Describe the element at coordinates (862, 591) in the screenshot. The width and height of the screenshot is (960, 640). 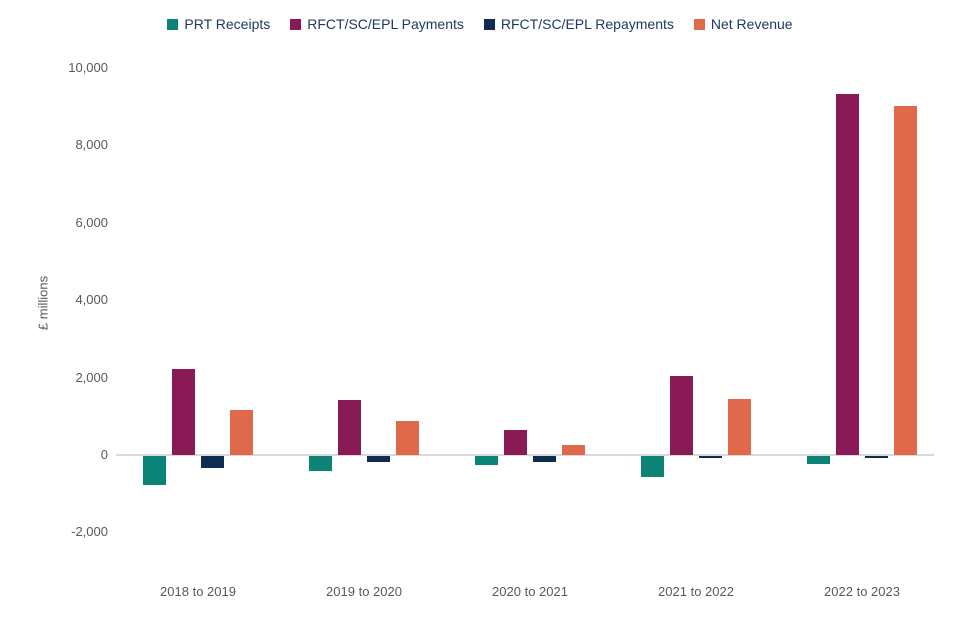
I see `x-axis-category-label: 2022 to 2023` at that location.